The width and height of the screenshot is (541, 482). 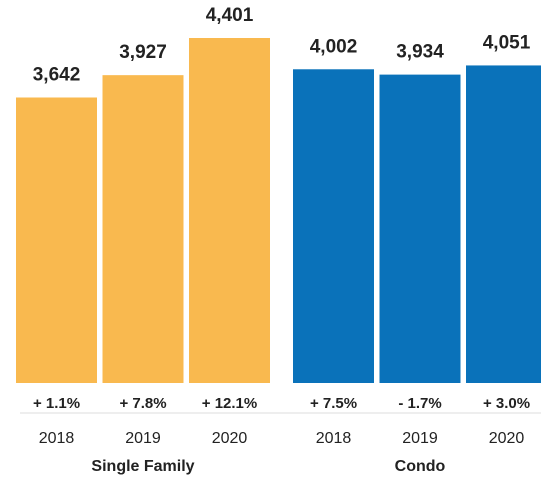 I want to click on change-label: + 1.1%, so click(x=56, y=403).